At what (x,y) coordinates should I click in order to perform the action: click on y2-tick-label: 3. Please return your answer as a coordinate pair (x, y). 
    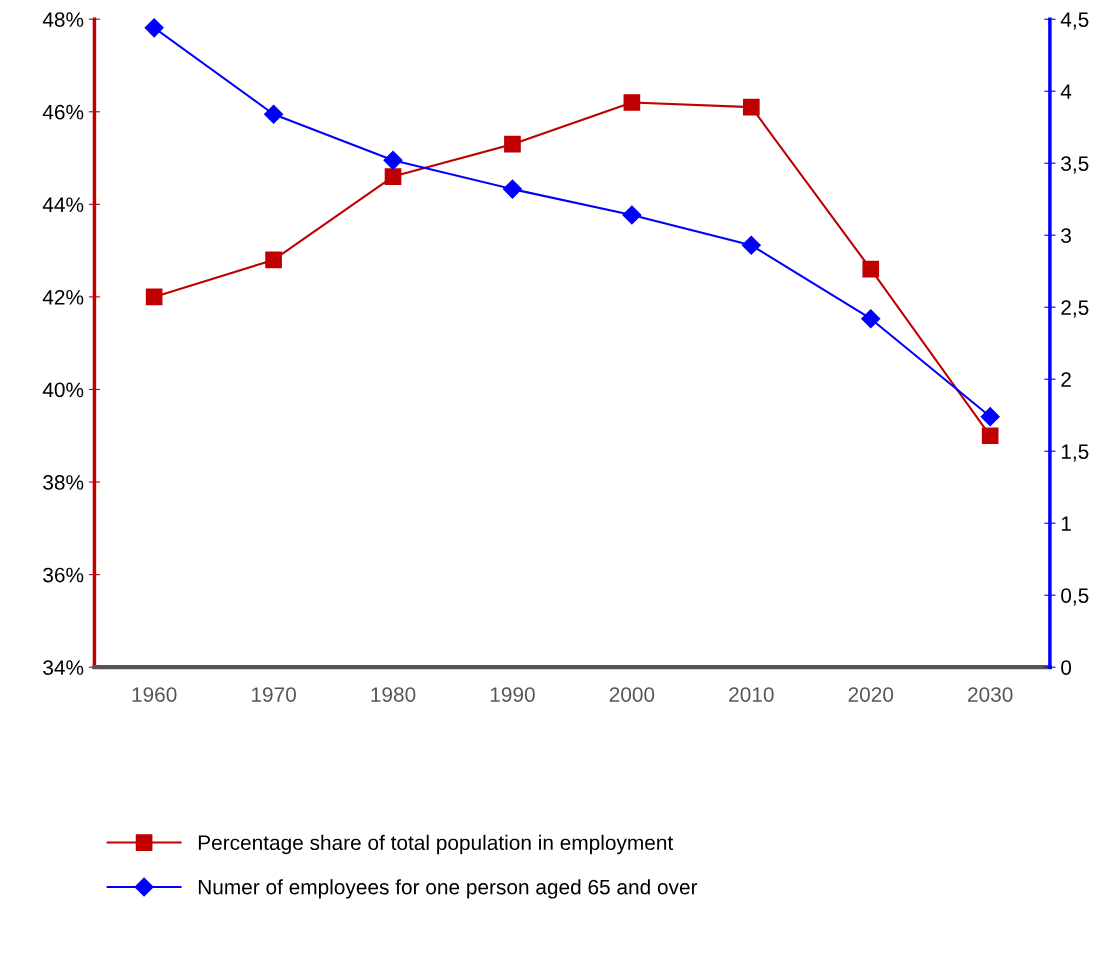
    Looking at the image, I should click on (1066, 235).